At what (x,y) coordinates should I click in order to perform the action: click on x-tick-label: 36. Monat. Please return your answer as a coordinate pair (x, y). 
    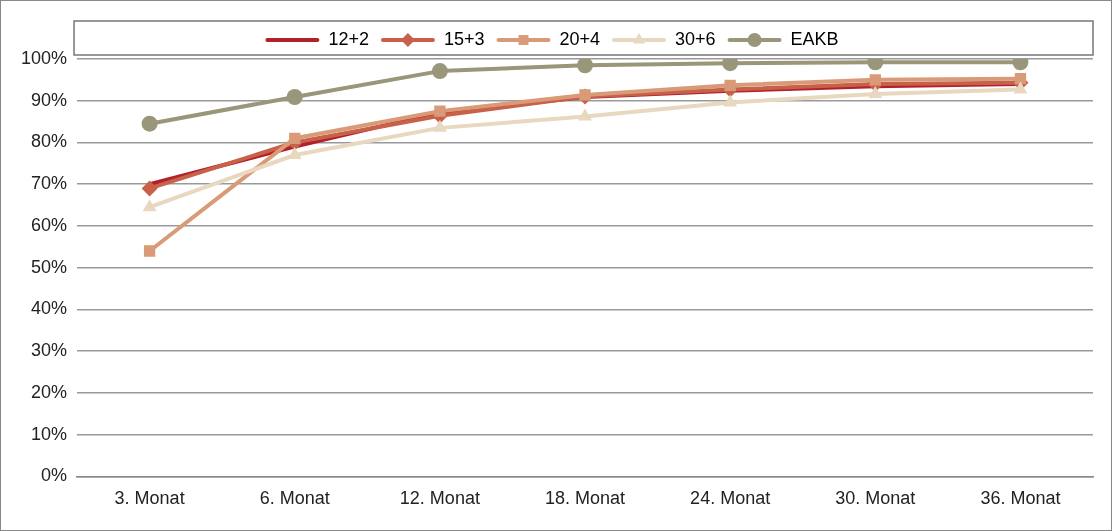
    Looking at the image, I should click on (1020, 498).